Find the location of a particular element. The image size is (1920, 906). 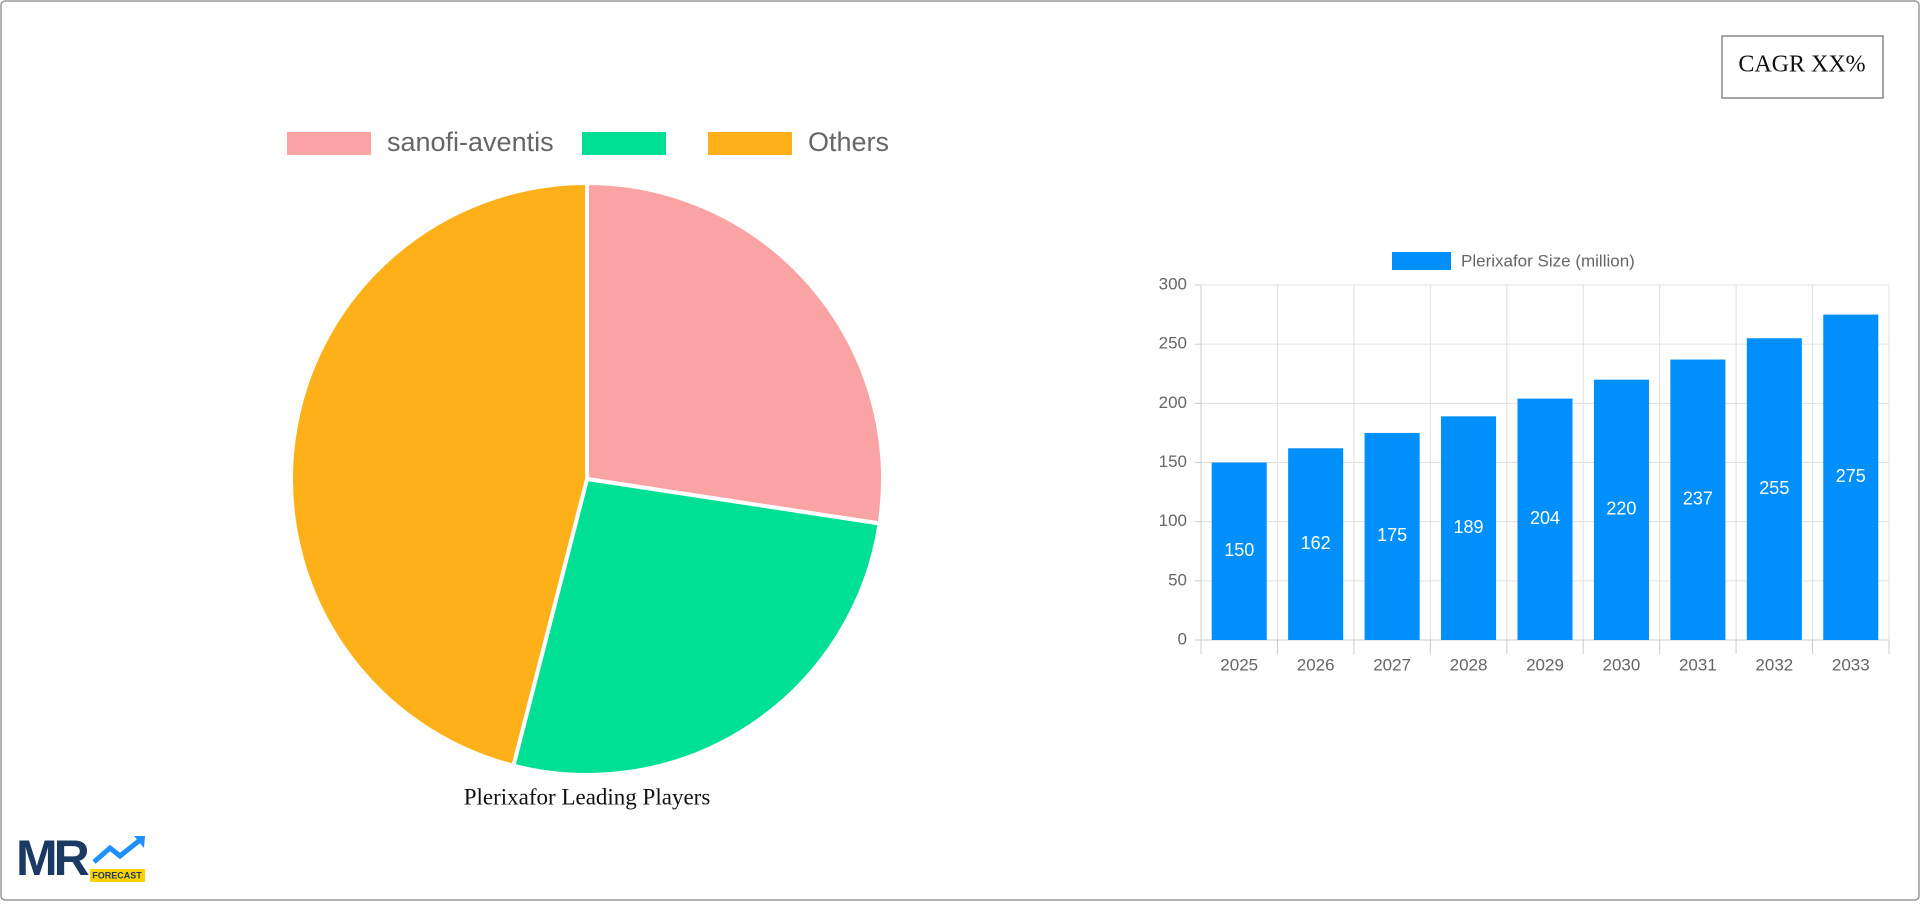

bar-value-label: 275 is located at coordinates (1851, 476).